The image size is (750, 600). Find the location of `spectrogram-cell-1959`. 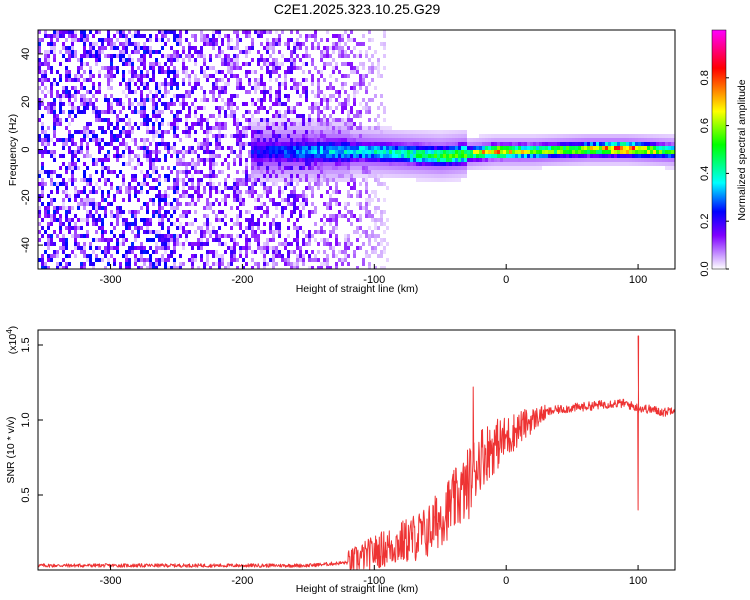

spectrogram-cell-1959 is located at coordinates (228, 264).